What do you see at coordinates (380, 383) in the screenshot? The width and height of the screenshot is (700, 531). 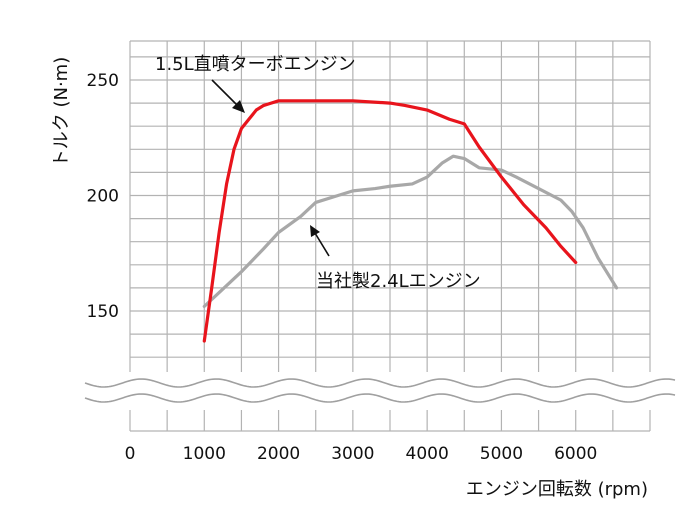 I see `break-wave-upper` at bounding box center [380, 383].